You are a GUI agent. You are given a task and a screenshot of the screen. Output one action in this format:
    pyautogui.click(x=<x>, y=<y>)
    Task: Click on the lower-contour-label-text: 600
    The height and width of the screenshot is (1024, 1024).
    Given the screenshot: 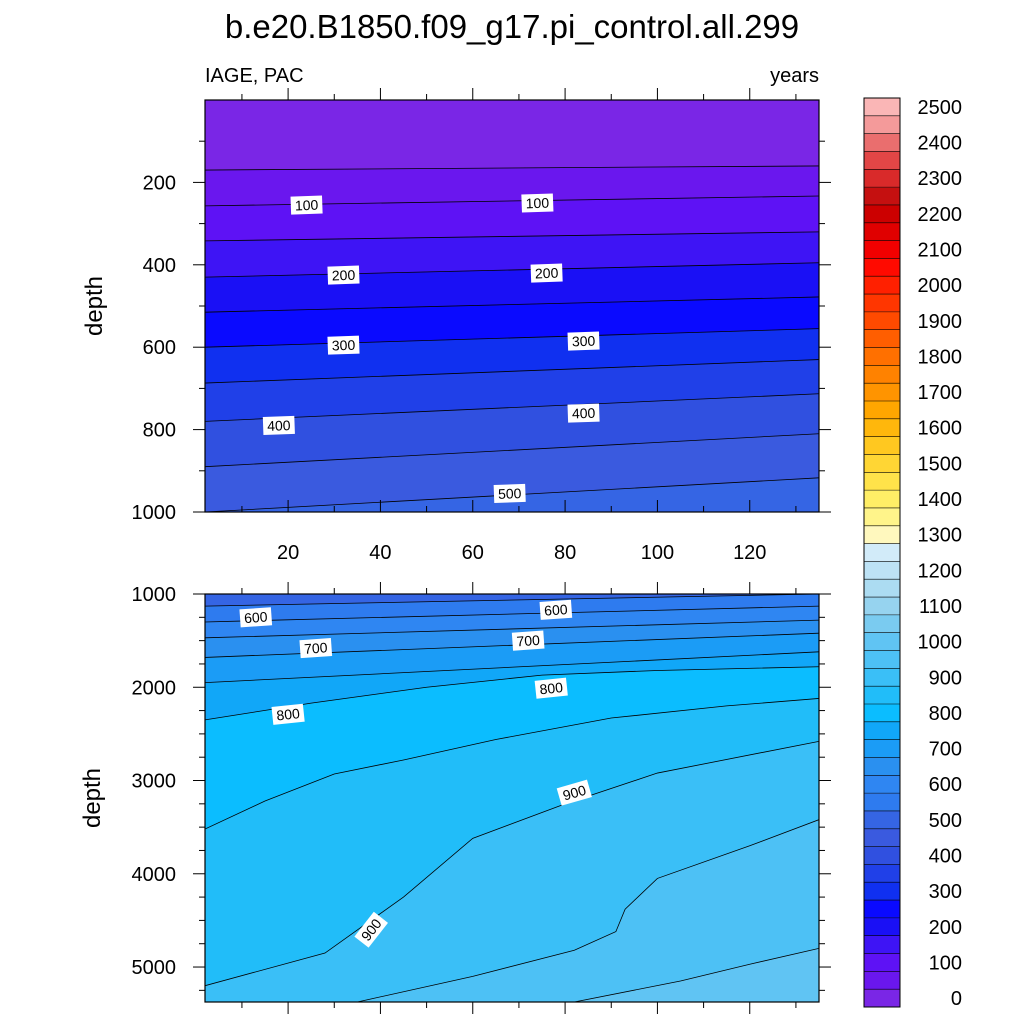 What is the action you would take?
    pyautogui.click(x=256, y=618)
    